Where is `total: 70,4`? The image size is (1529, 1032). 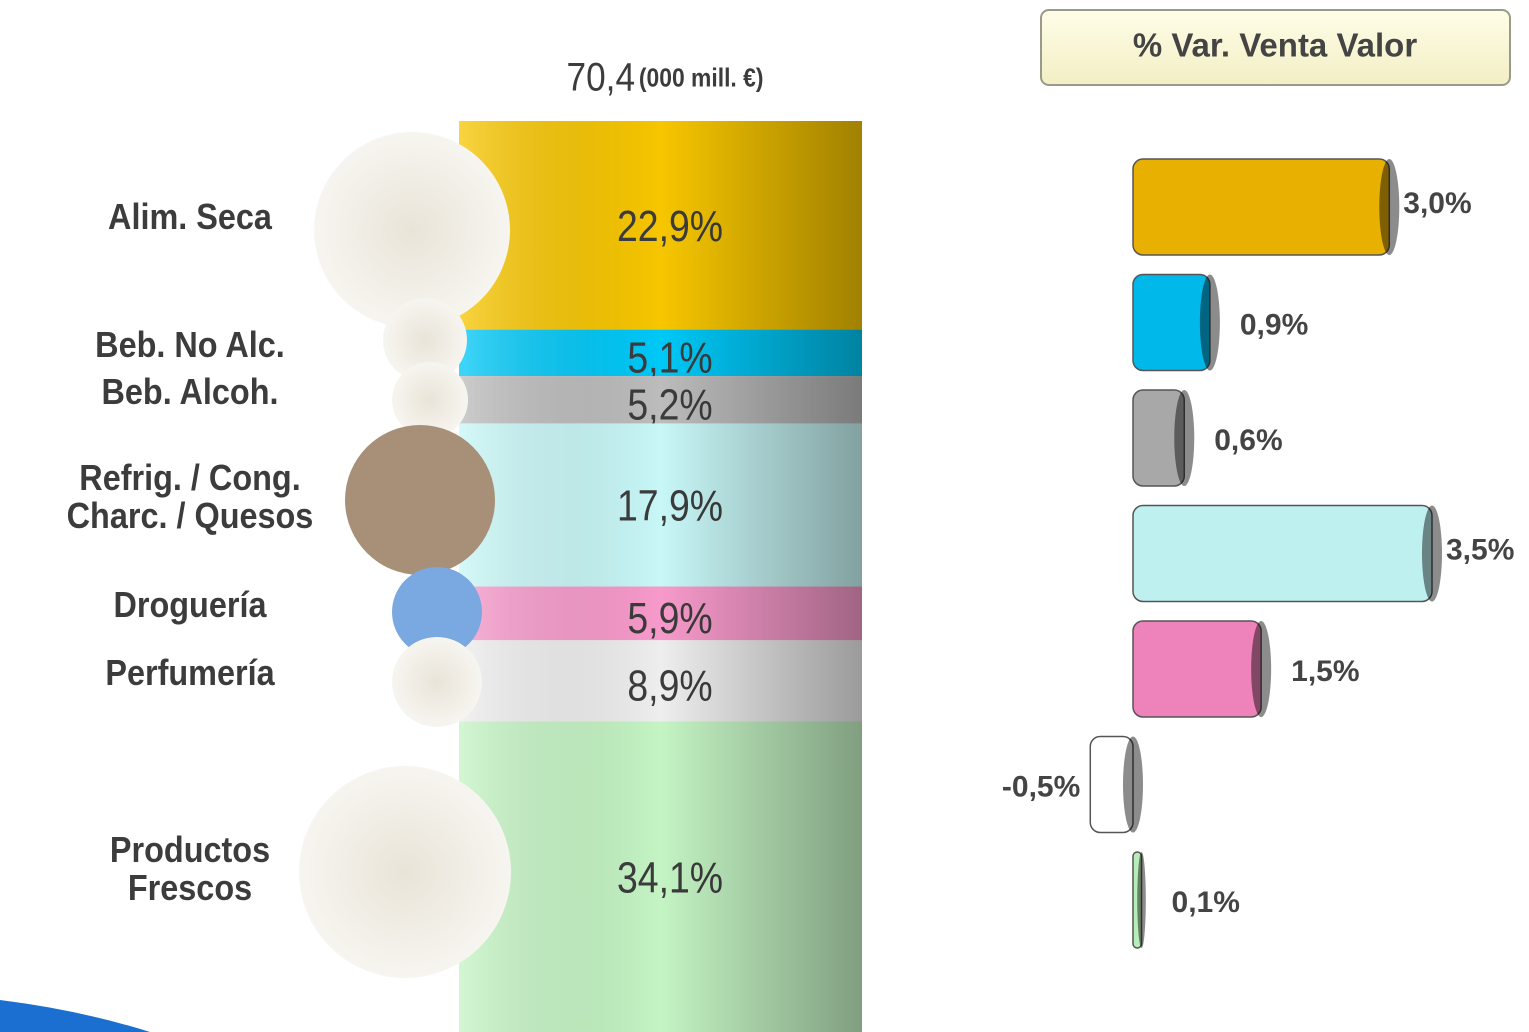
total: 70,4 is located at coordinates (601, 76).